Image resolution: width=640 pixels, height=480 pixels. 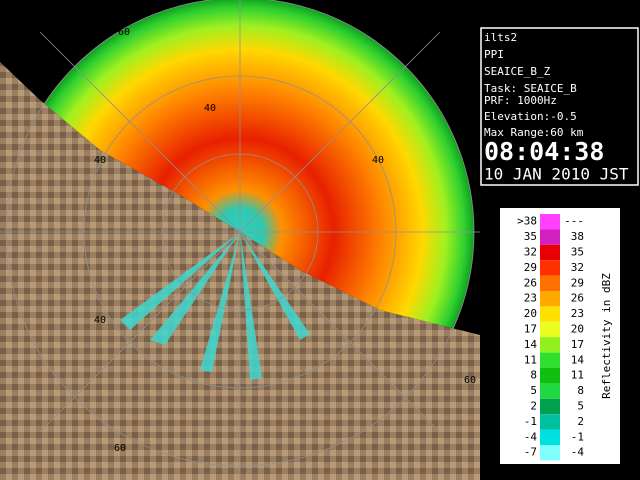 What do you see at coordinates (577, 329) in the screenshot?
I see `legend-high: 20` at bounding box center [577, 329].